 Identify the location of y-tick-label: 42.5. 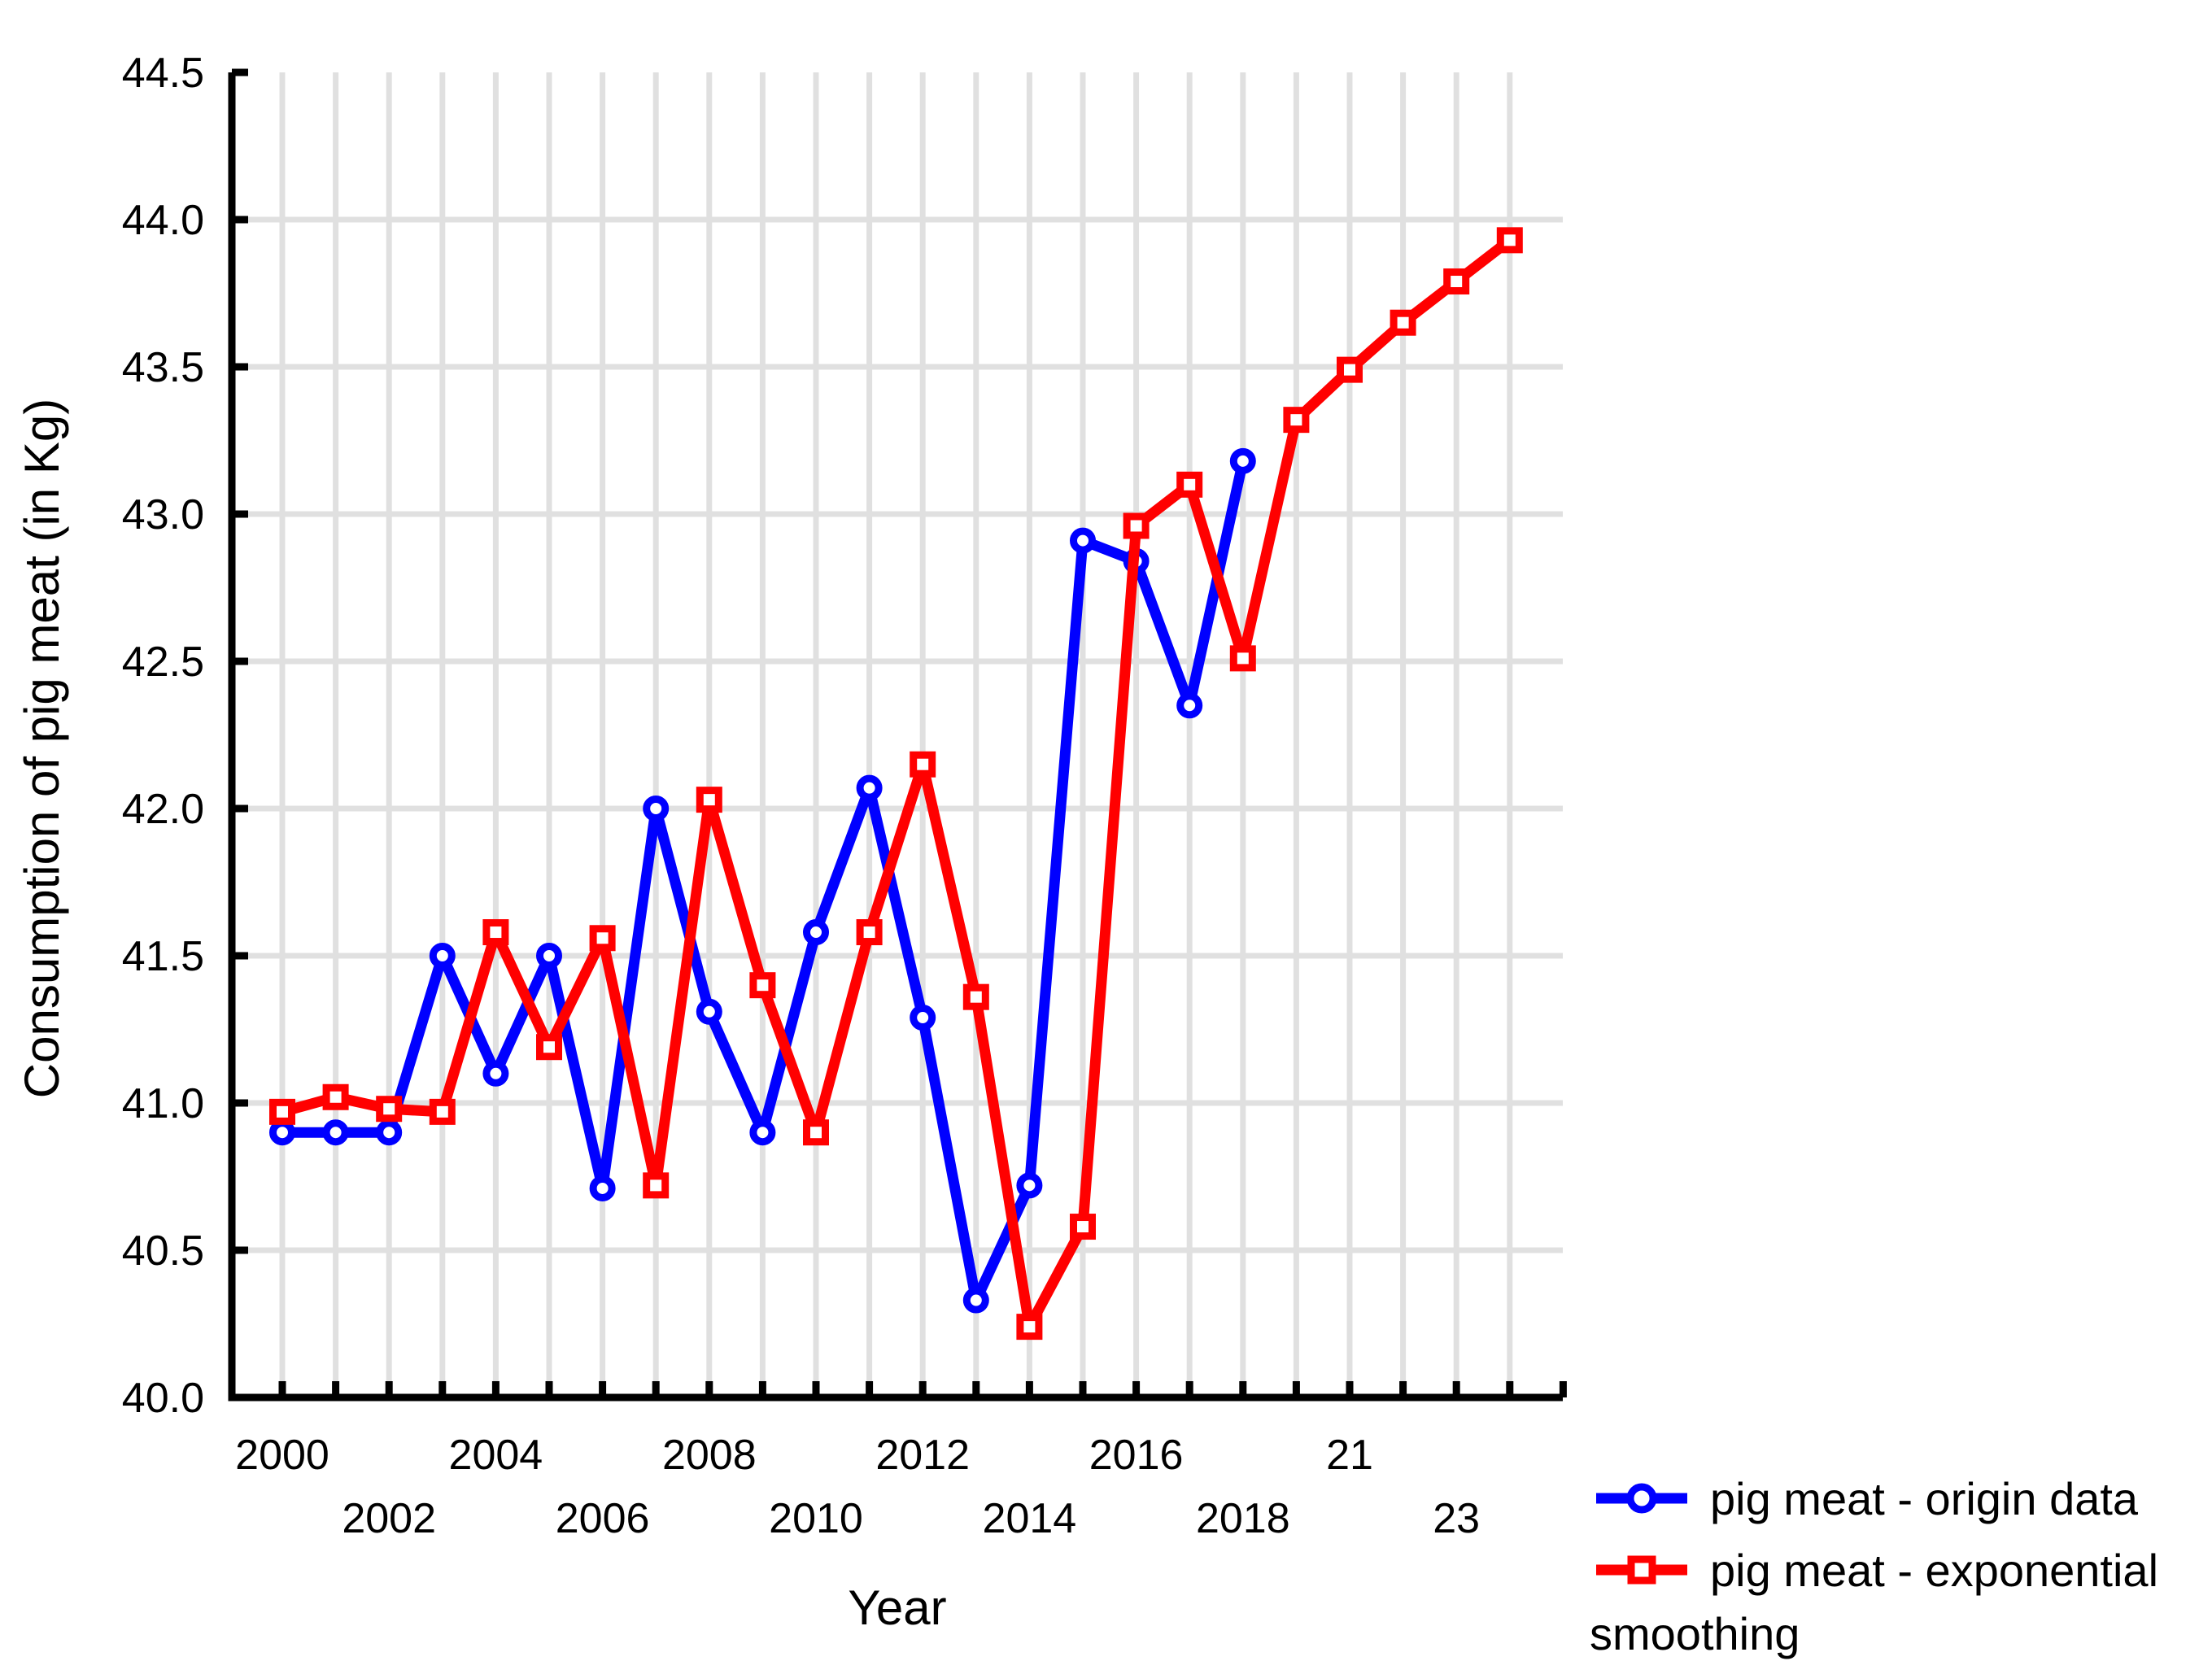
(163, 662).